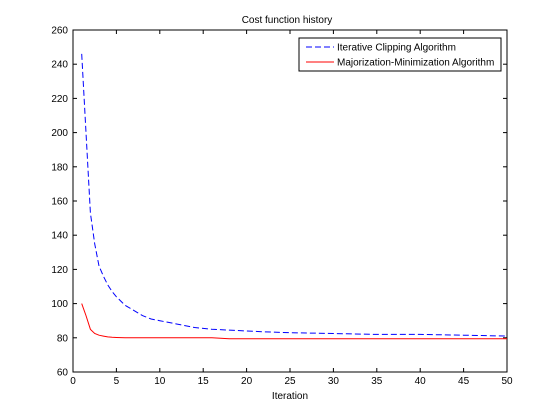  What do you see at coordinates (421, 381) in the screenshot?
I see `x-tick-label: 40` at bounding box center [421, 381].